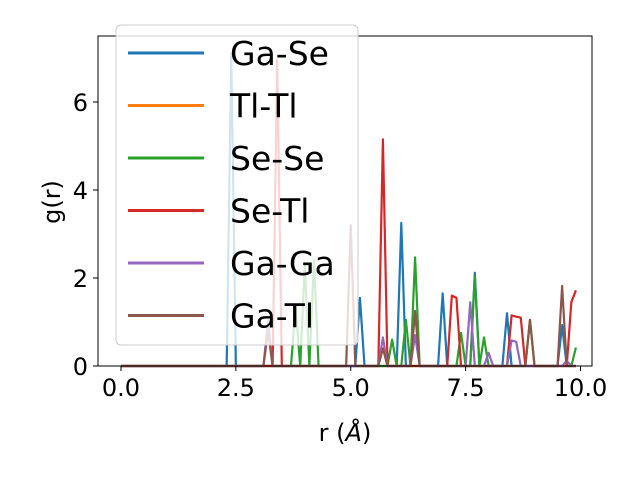 This screenshot has width=640, height=480. I want to click on legend-label: Ga-Tl, so click(272, 316).